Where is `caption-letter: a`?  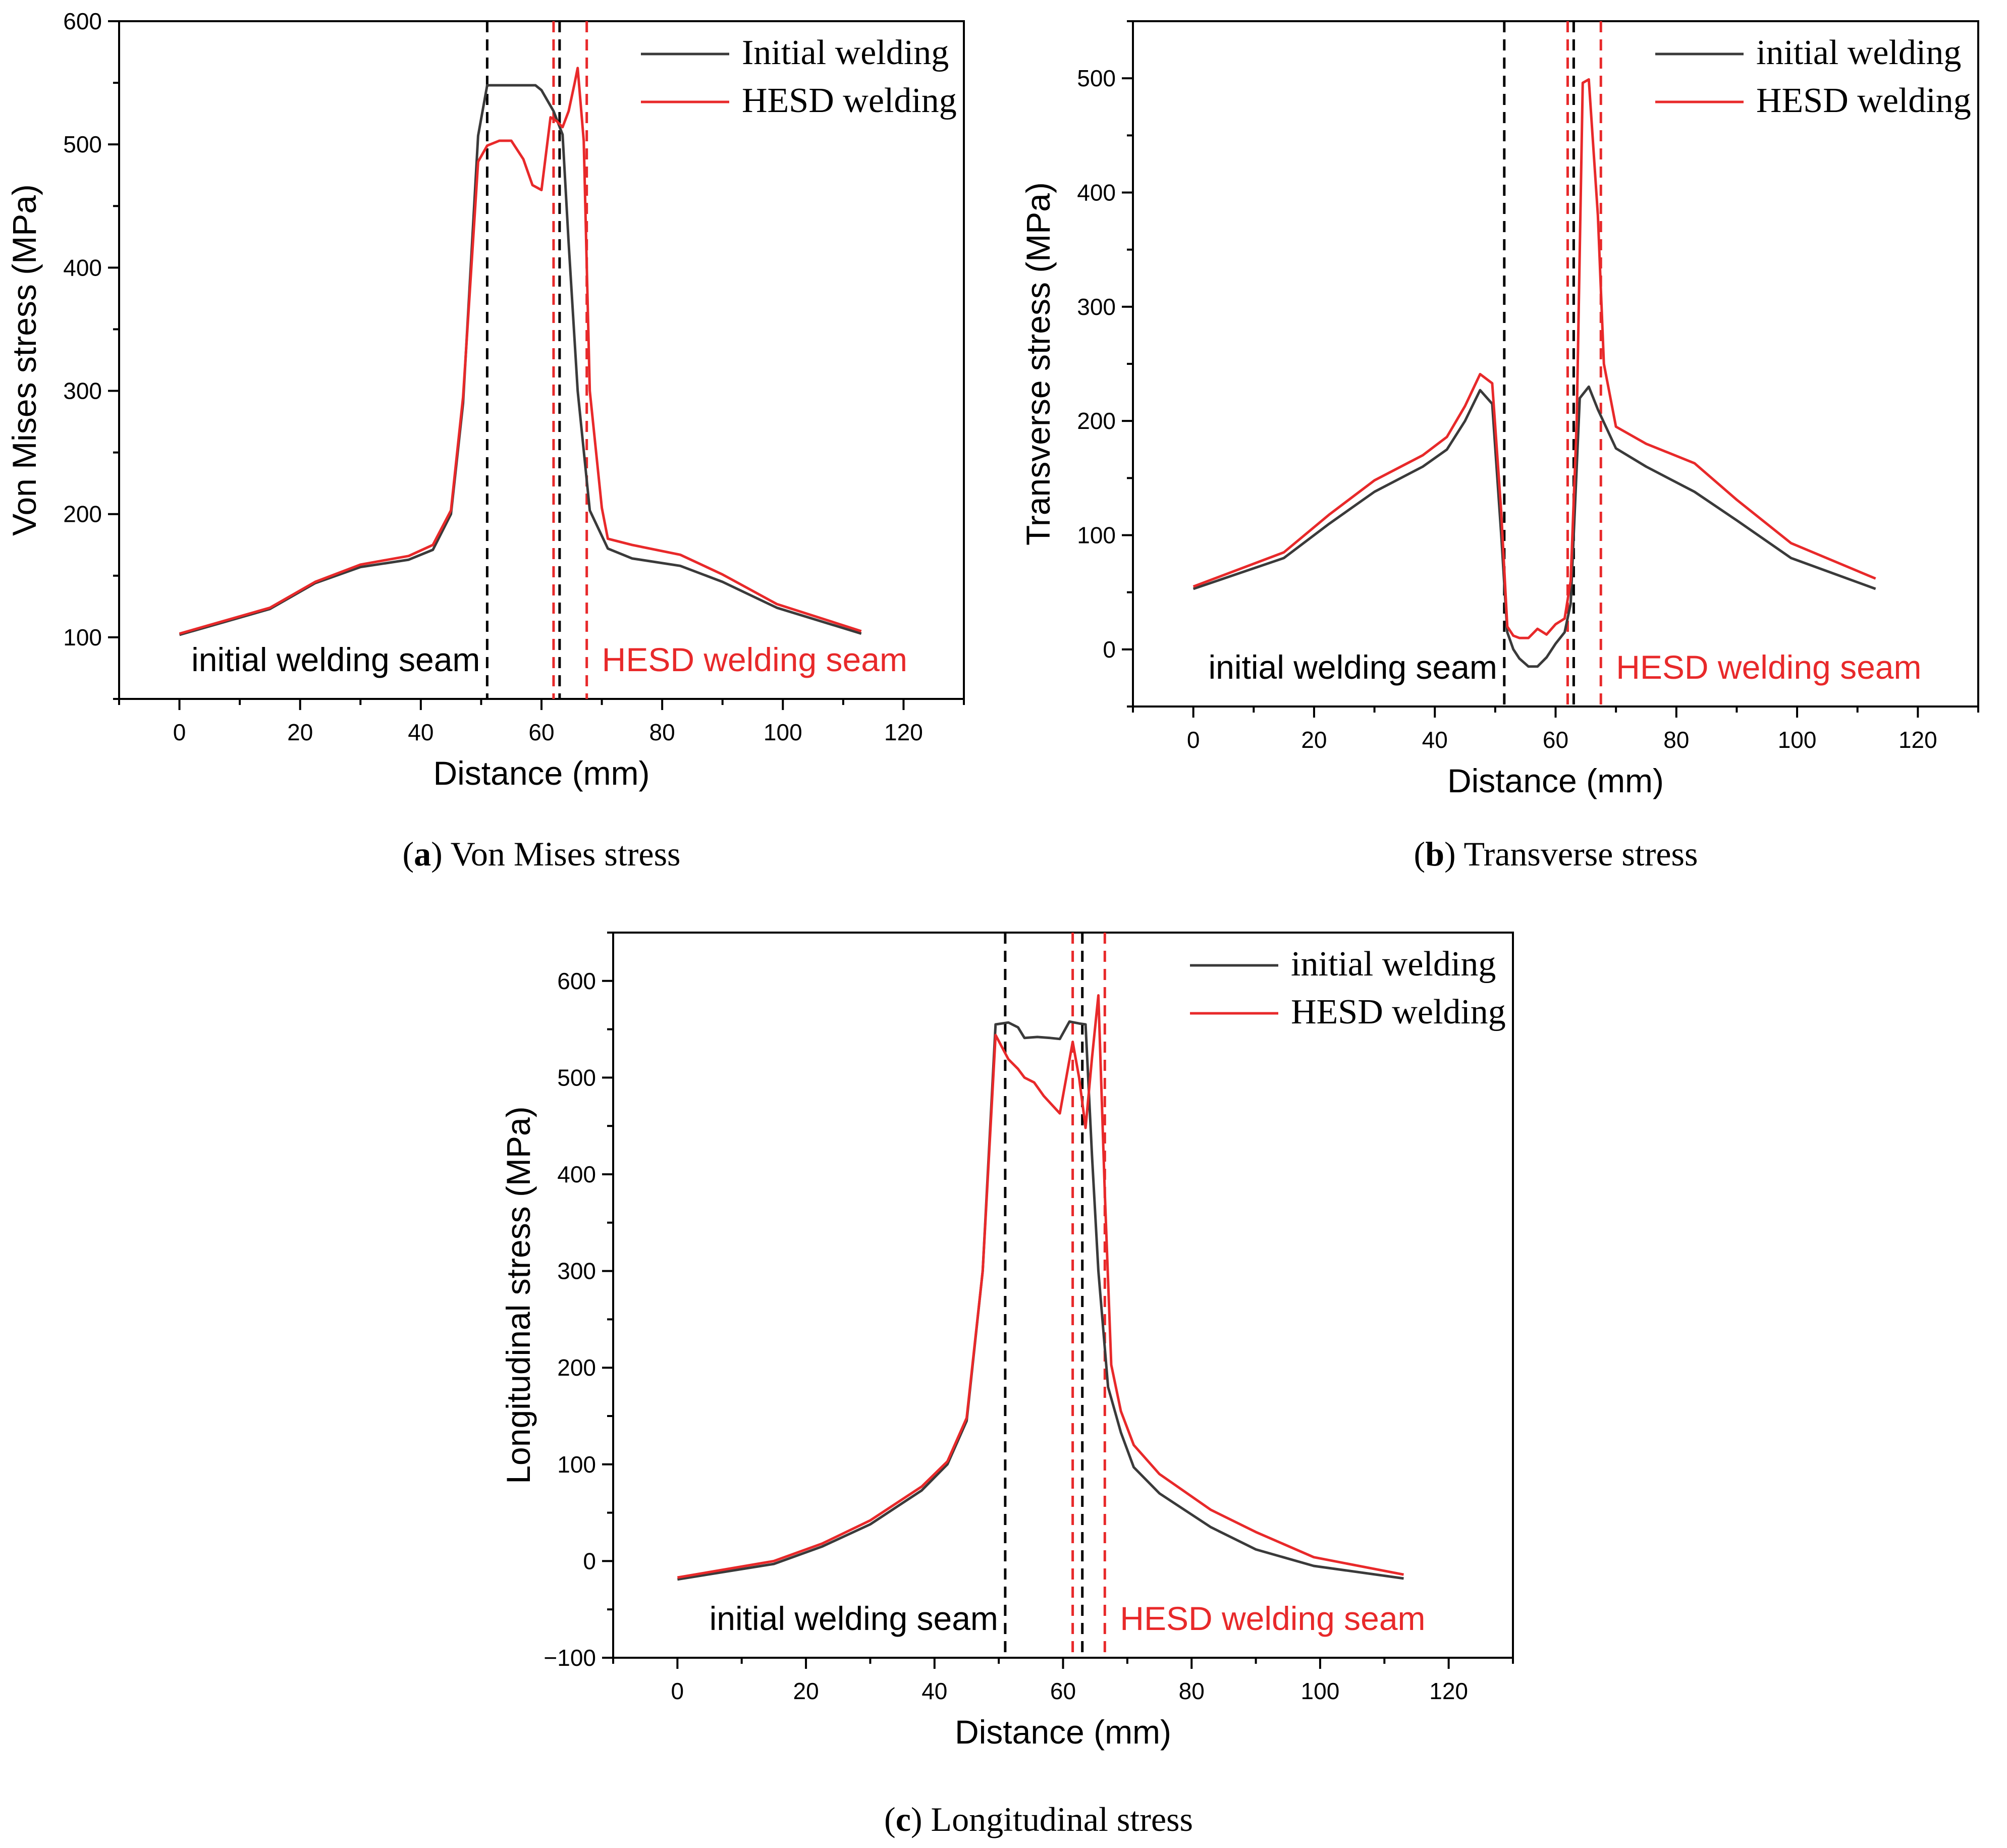
caption-letter: a is located at coordinates (422, 854).